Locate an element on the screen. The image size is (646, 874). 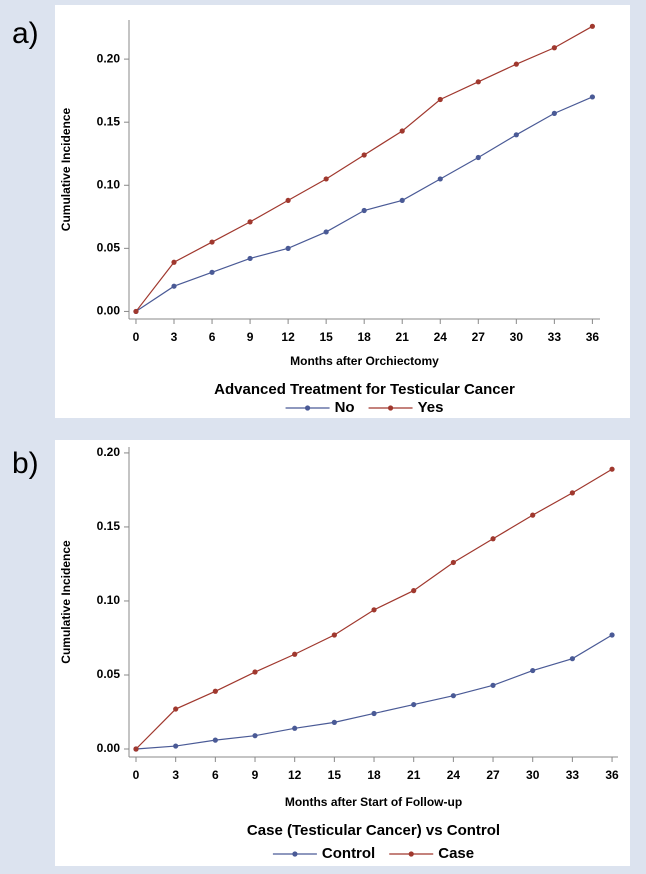
panel-label: b) is located at coordinates (25, 463).